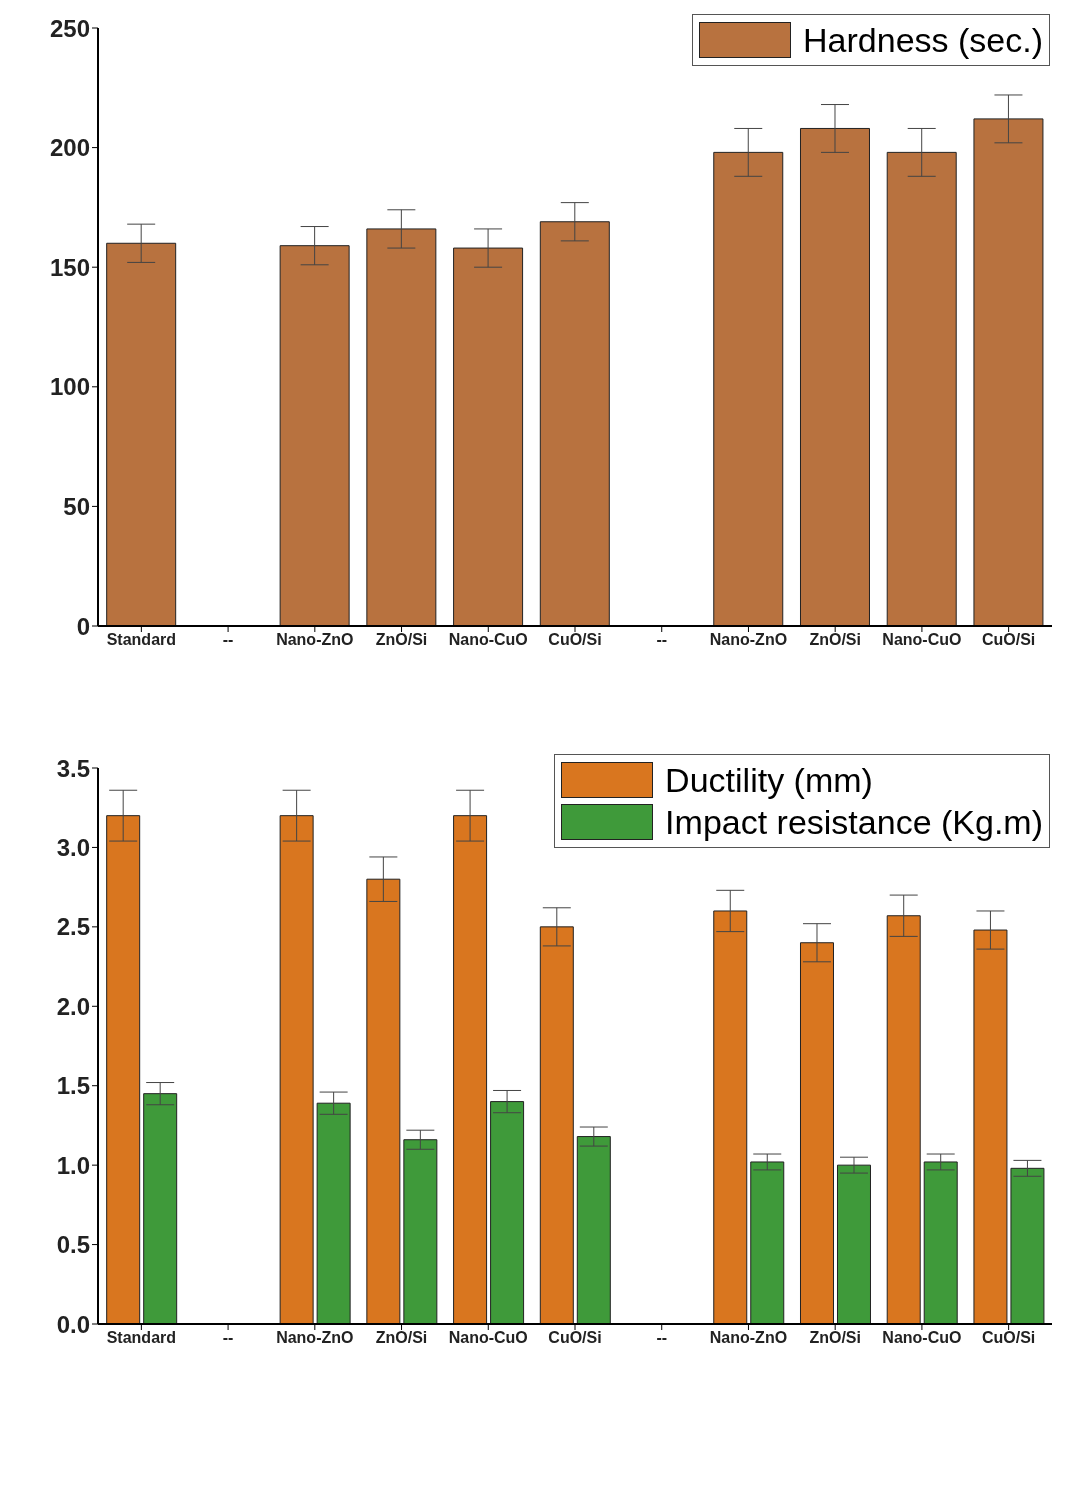 The height and width of the screenshot is (1500, 1073). What do you see at coordinates (73, 847) in the screenshot?
I see `y-tick-label: 3.0` at bounding box center [73, 847].